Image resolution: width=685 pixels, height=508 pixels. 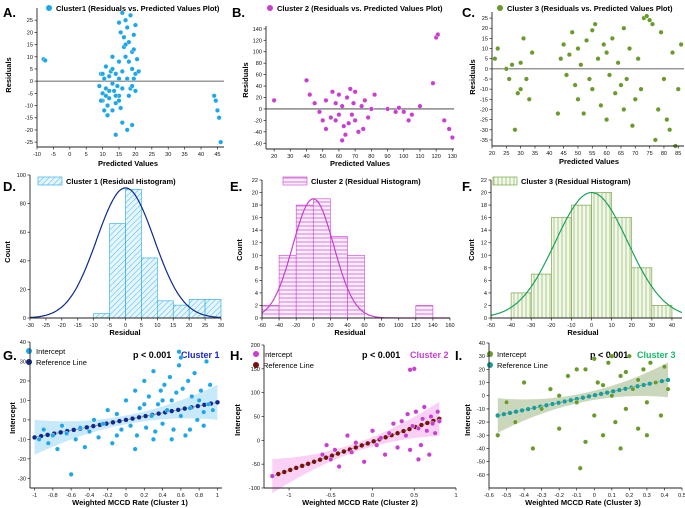 I want to click on x-axis-title: Residual, so click(x=349, y=332).